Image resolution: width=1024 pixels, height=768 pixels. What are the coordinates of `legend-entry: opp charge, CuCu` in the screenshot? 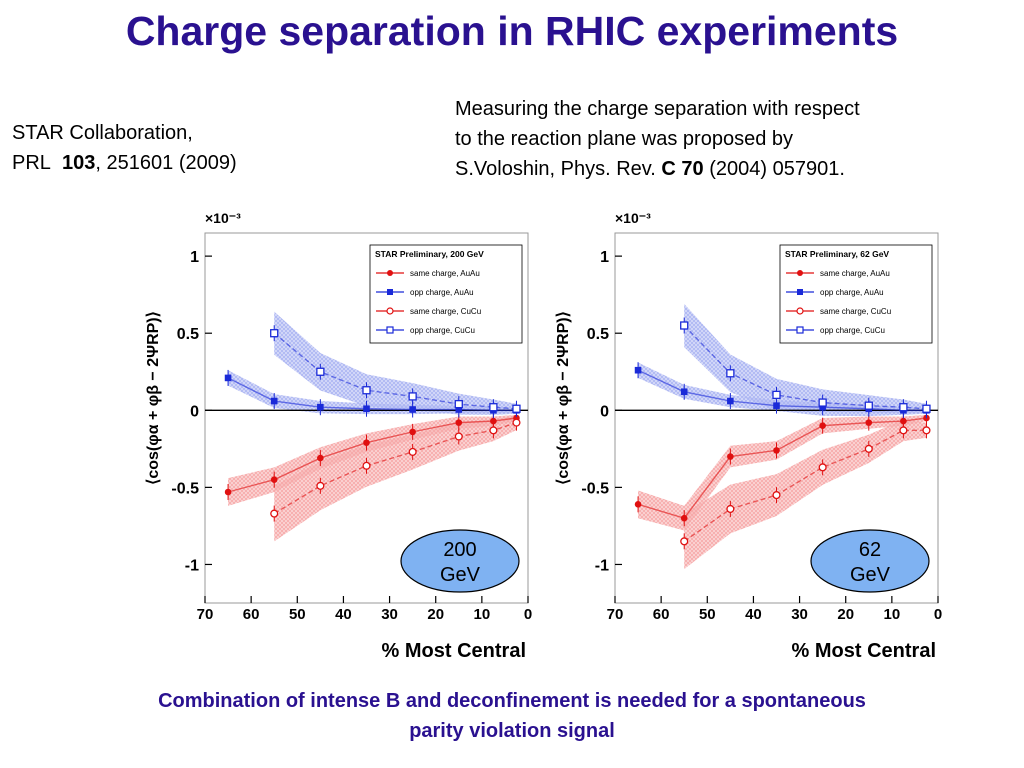 It's located at (442, 330).